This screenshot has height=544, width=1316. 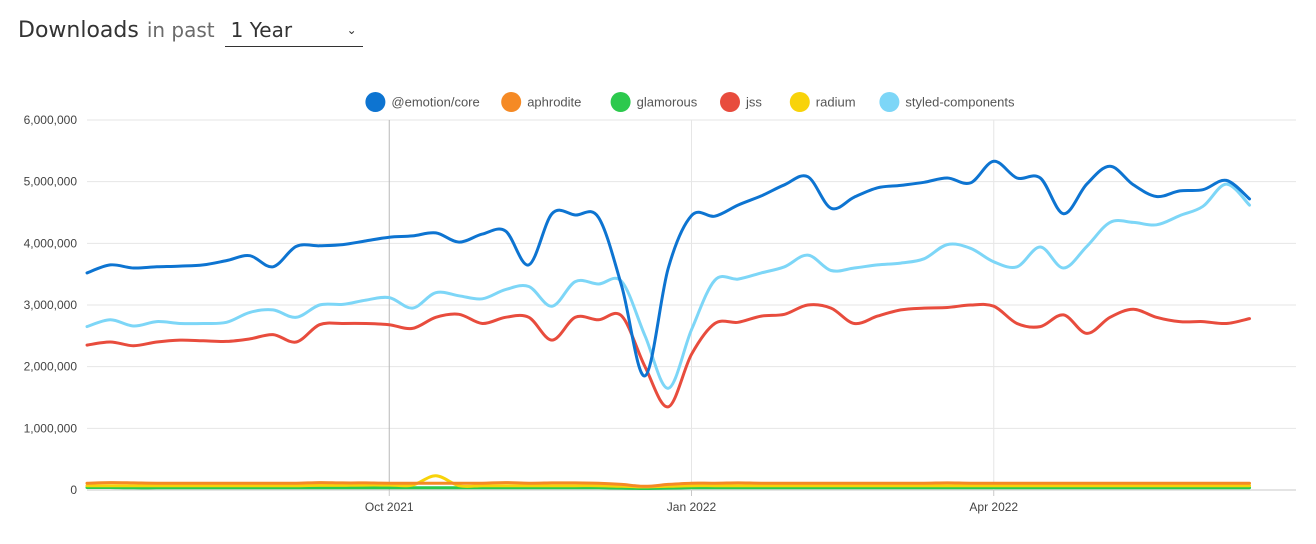 What do you see at coordinates (78, 30) in the screenshot?
I see `page-title: Downloads` at bounding box center [78, 30].